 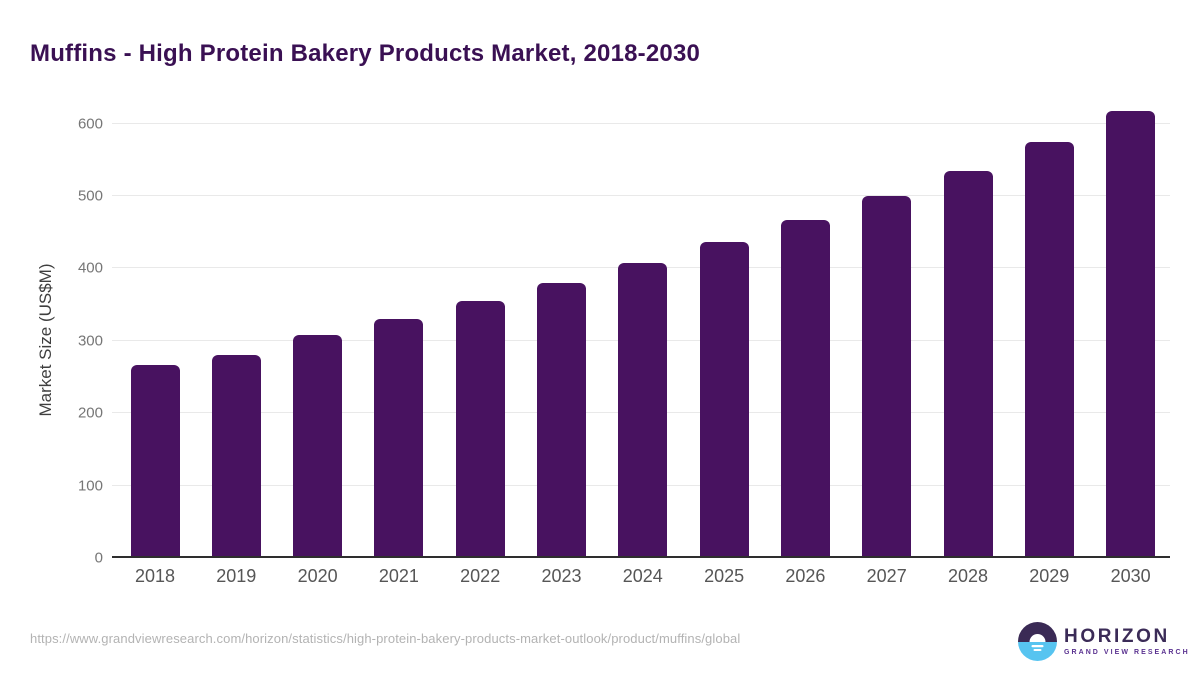 I want to click on horizon-logo: HORIZON GRAND VIEW RESEARCH, so click(x=1104, y=641).